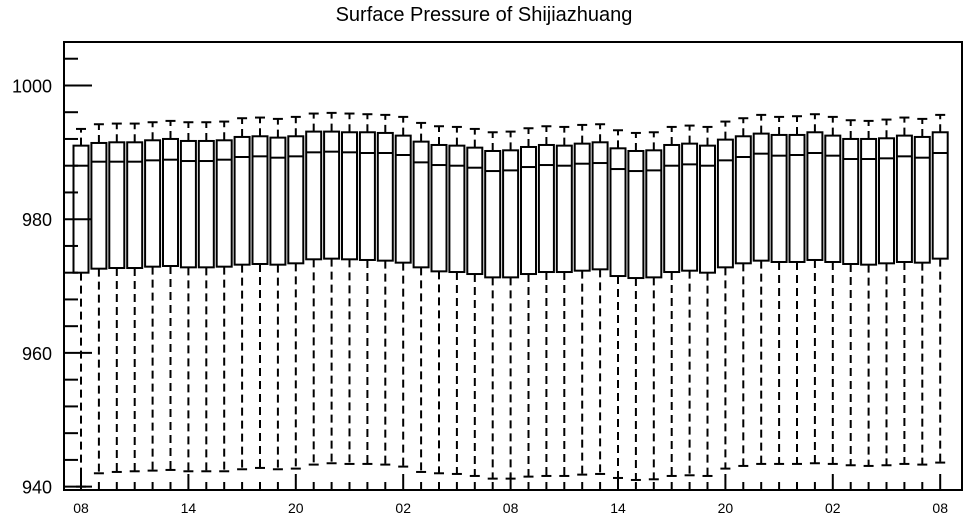 Image resolution: width=968 pixels, height=520 pixels. Describe the element at coordinates (32, 86) in the screenshot. I see `y-tick-label: 1000` at that location.